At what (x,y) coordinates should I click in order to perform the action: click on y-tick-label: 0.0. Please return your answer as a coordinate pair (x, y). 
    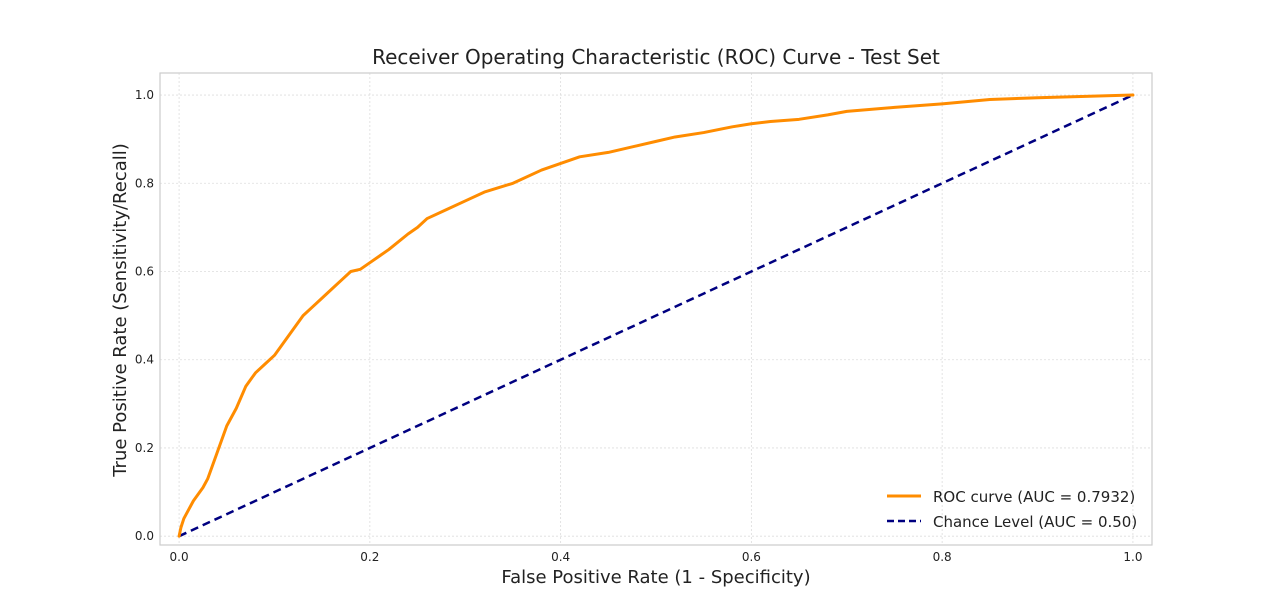
    Looking at the image, I should click on (144, 536).